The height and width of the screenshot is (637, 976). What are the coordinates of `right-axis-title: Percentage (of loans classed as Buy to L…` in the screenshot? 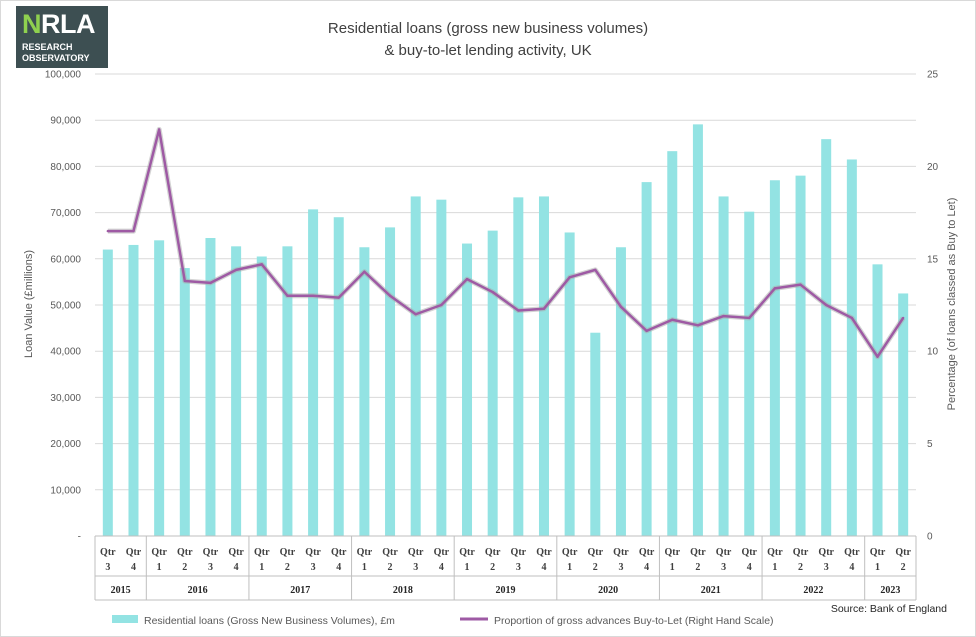 It's located at (952, 304).